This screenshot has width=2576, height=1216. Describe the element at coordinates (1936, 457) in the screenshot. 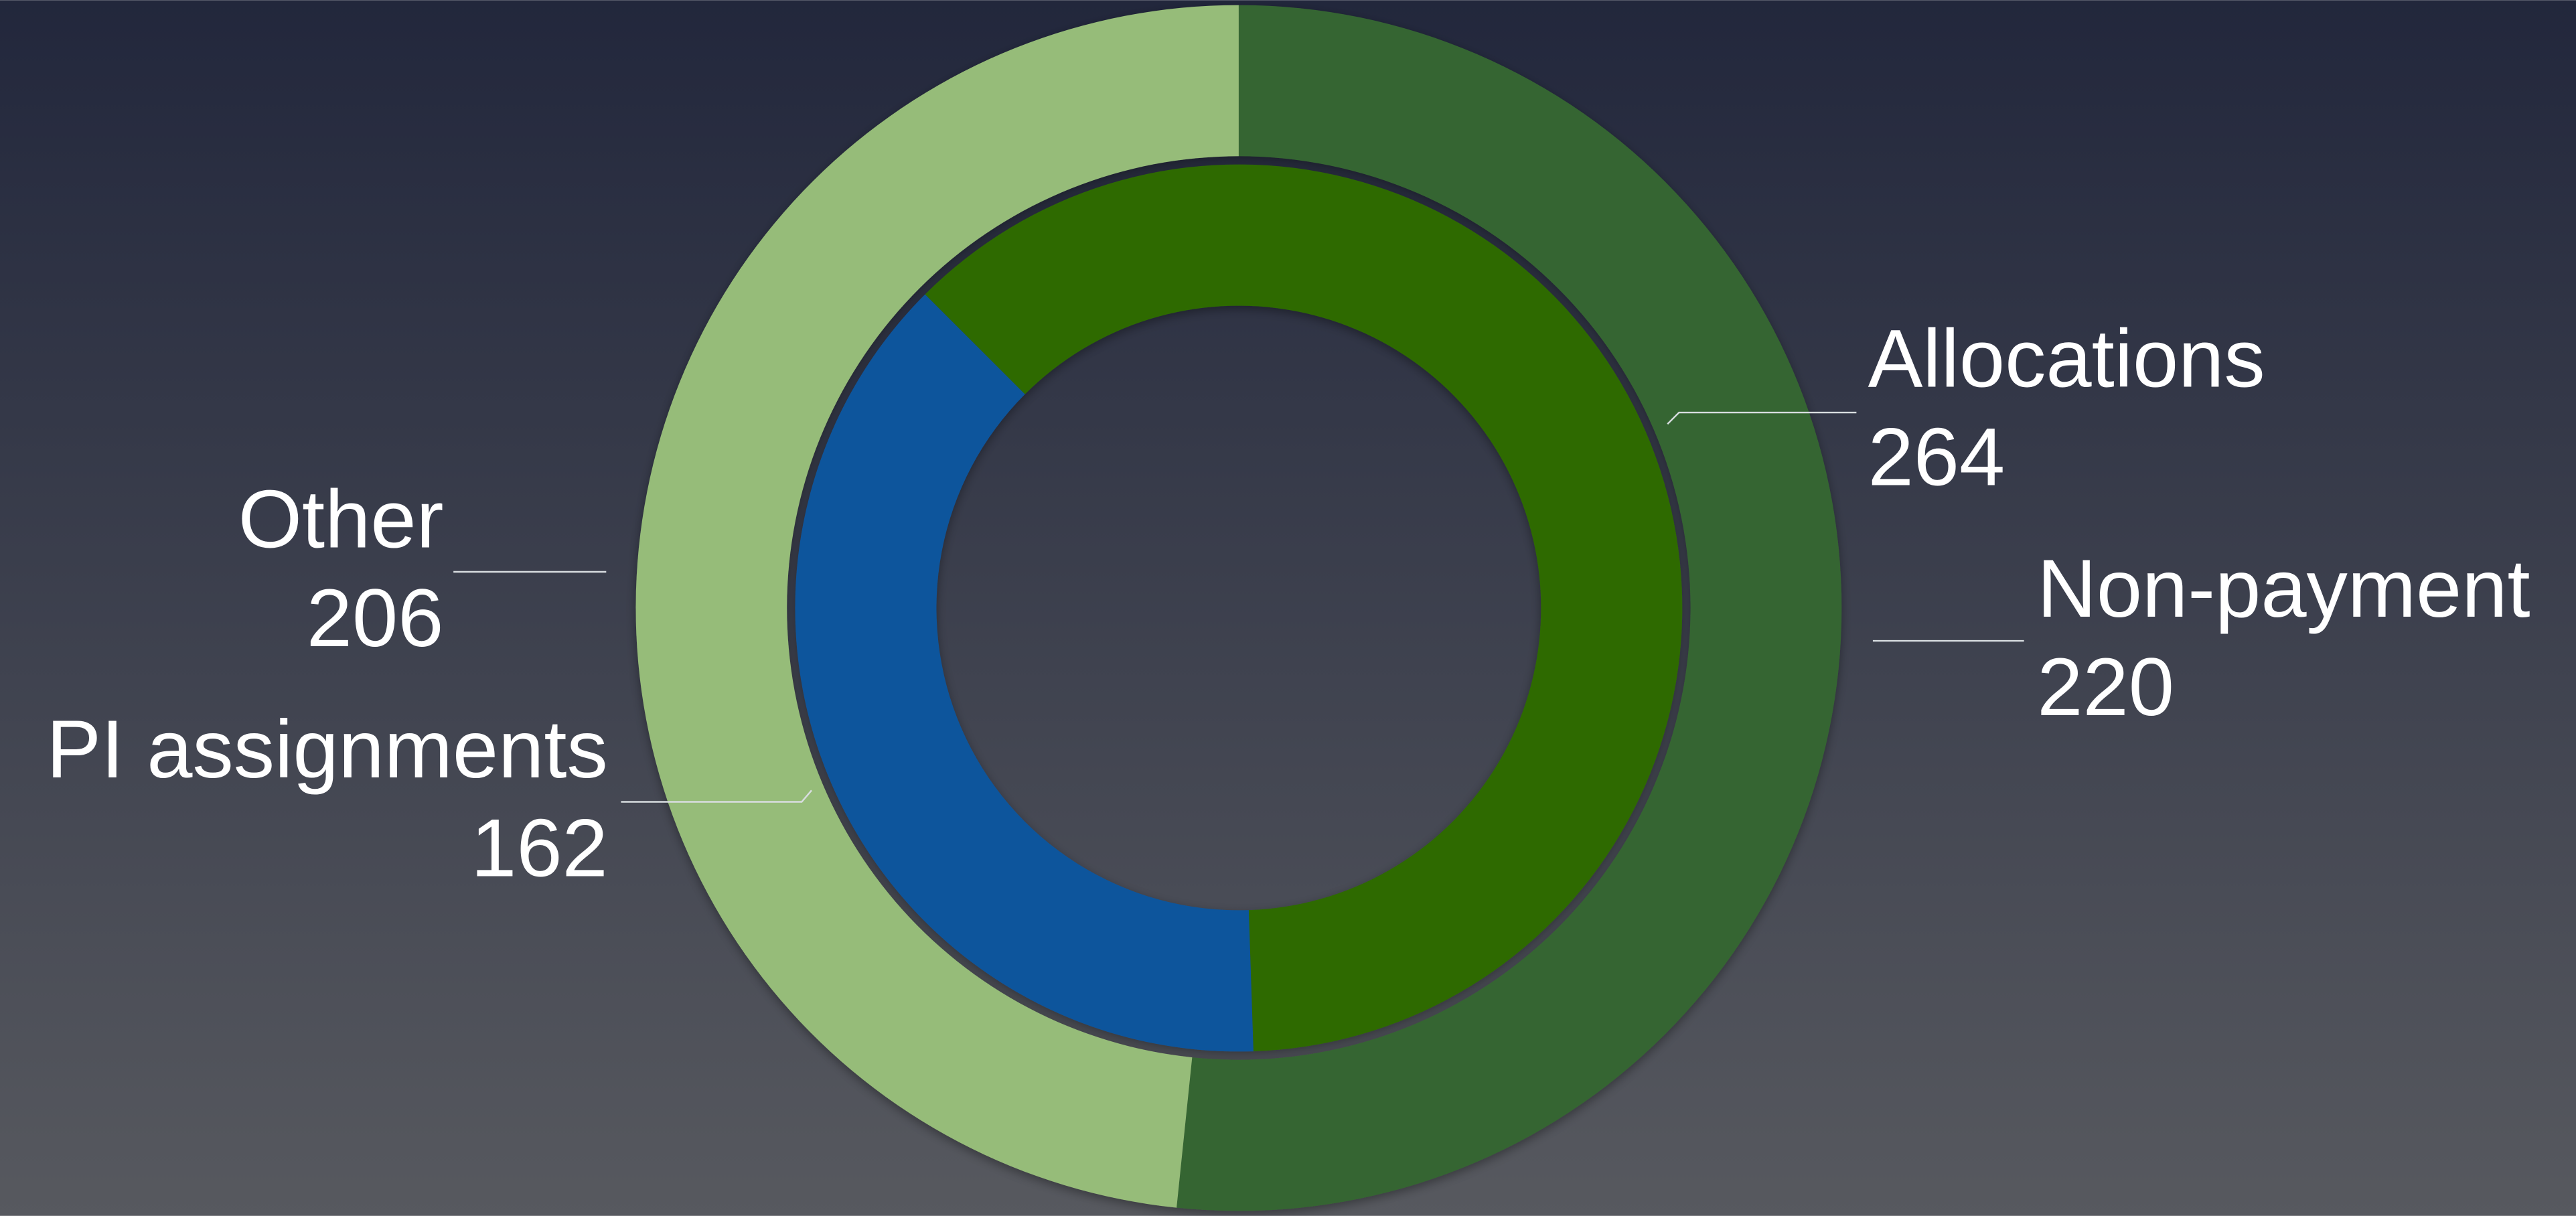

I see `segment-value: 264` at that location.